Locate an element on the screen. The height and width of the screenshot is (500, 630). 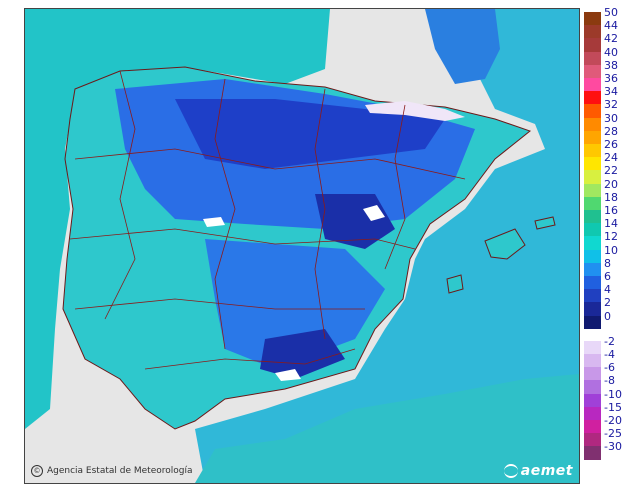
legend-label-negative-5: -15 is located at coordinates (613, 407).